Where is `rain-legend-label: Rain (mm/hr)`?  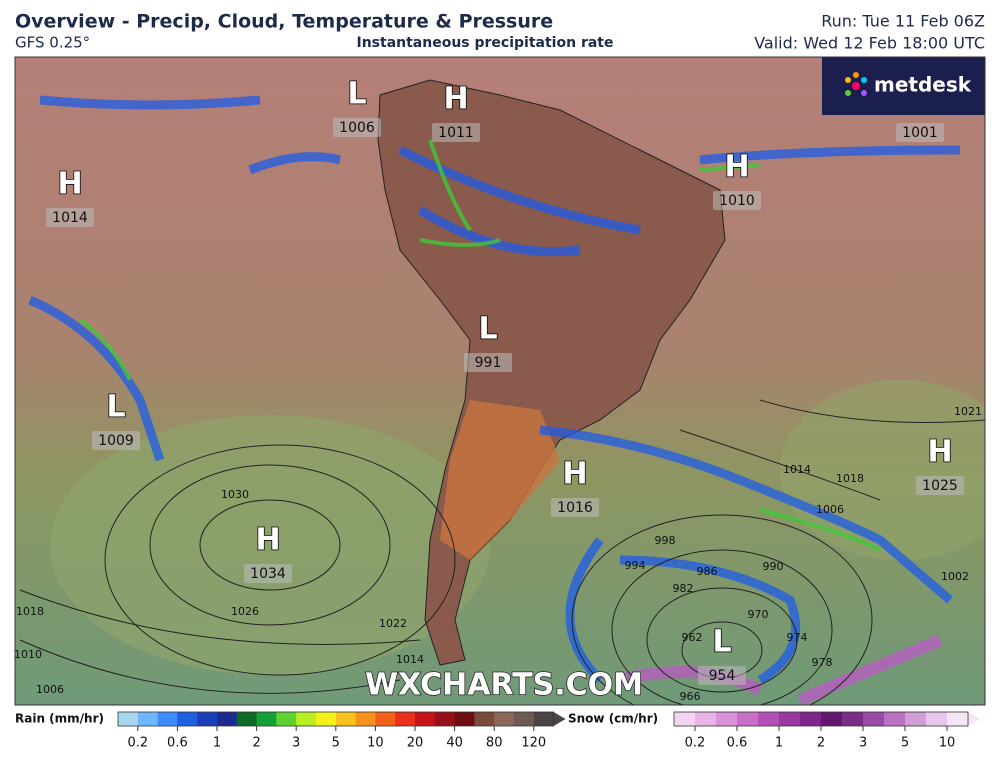
rain-legend-label: Rain (mm/hr) is located at coordinates (59, 719).